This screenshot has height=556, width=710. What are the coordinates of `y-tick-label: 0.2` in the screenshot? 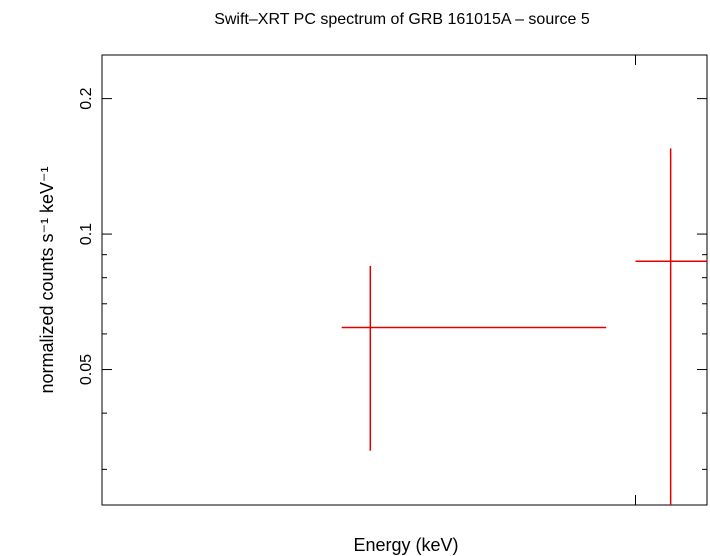 It's located at (86, 98).